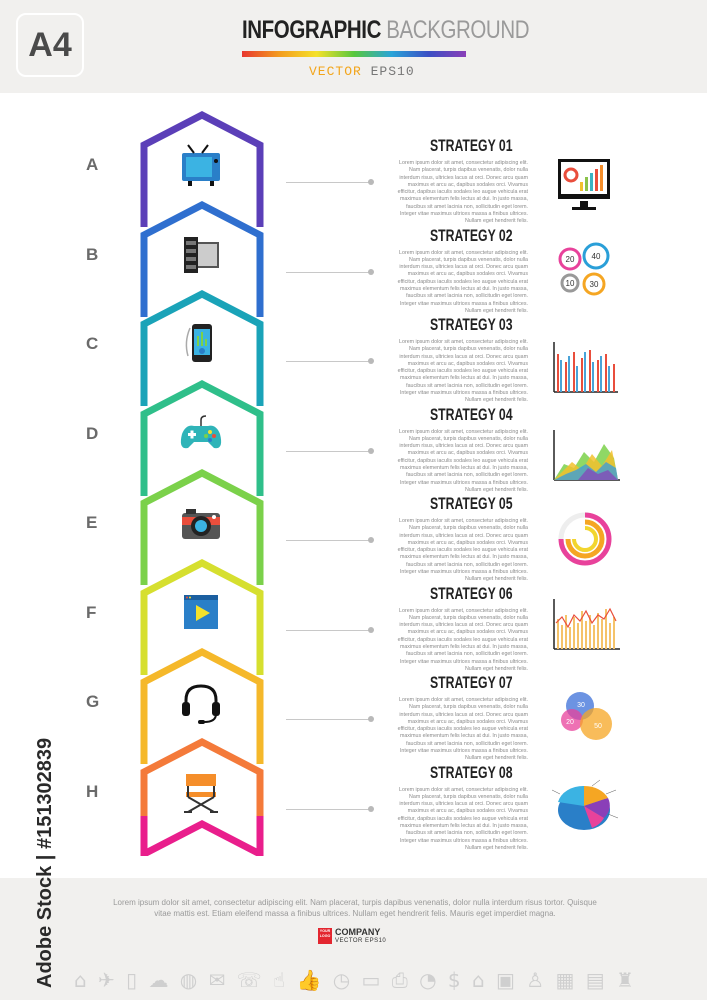 This screenshot has height=1000, width=707. Describe the element at coordinates (471, 235) in the screenshot. I see `strategy-title: STRATEGY 02` at that location.